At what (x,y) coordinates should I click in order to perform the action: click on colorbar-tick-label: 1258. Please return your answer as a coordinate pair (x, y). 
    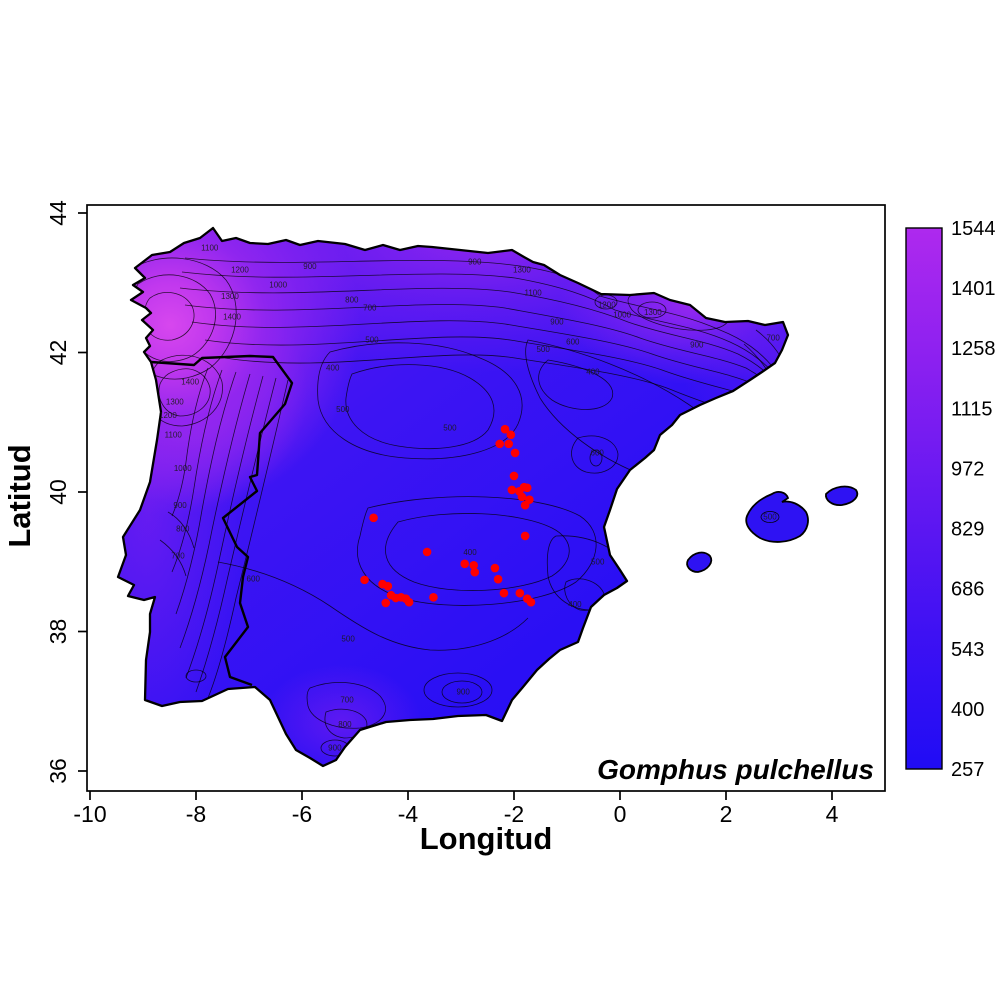
    Looking at the image, I should click on (973, 349).